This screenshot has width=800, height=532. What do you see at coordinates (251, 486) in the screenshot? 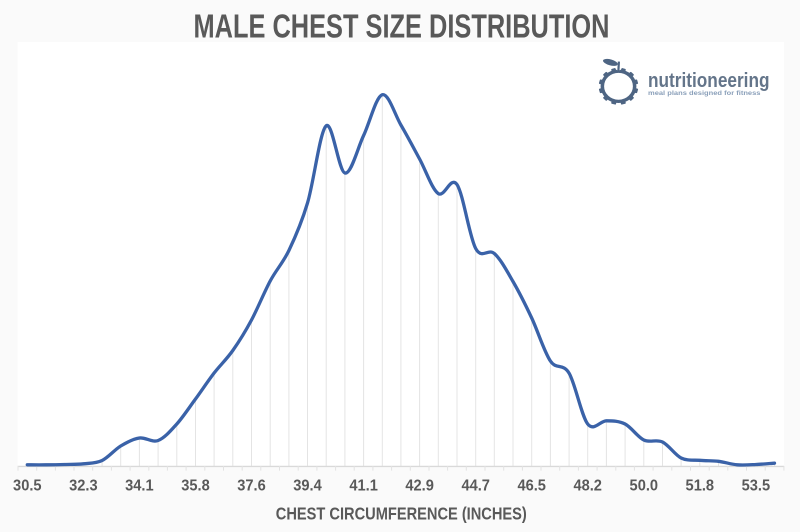
I see `svg-text: 37.6` at bounding box center [251, 486].